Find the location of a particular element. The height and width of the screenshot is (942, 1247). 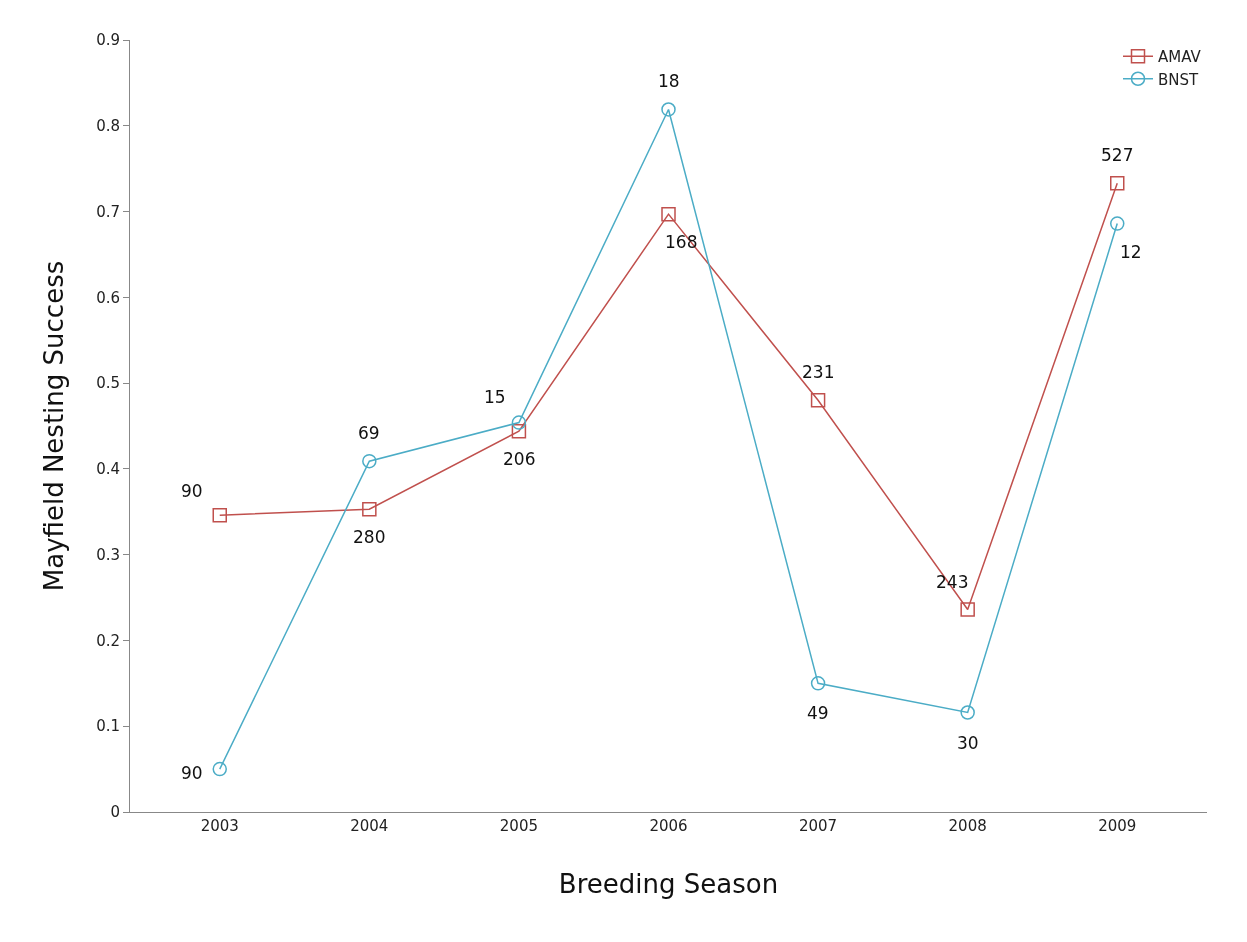

annotation: 12 is located at coordinates (1131, 252).